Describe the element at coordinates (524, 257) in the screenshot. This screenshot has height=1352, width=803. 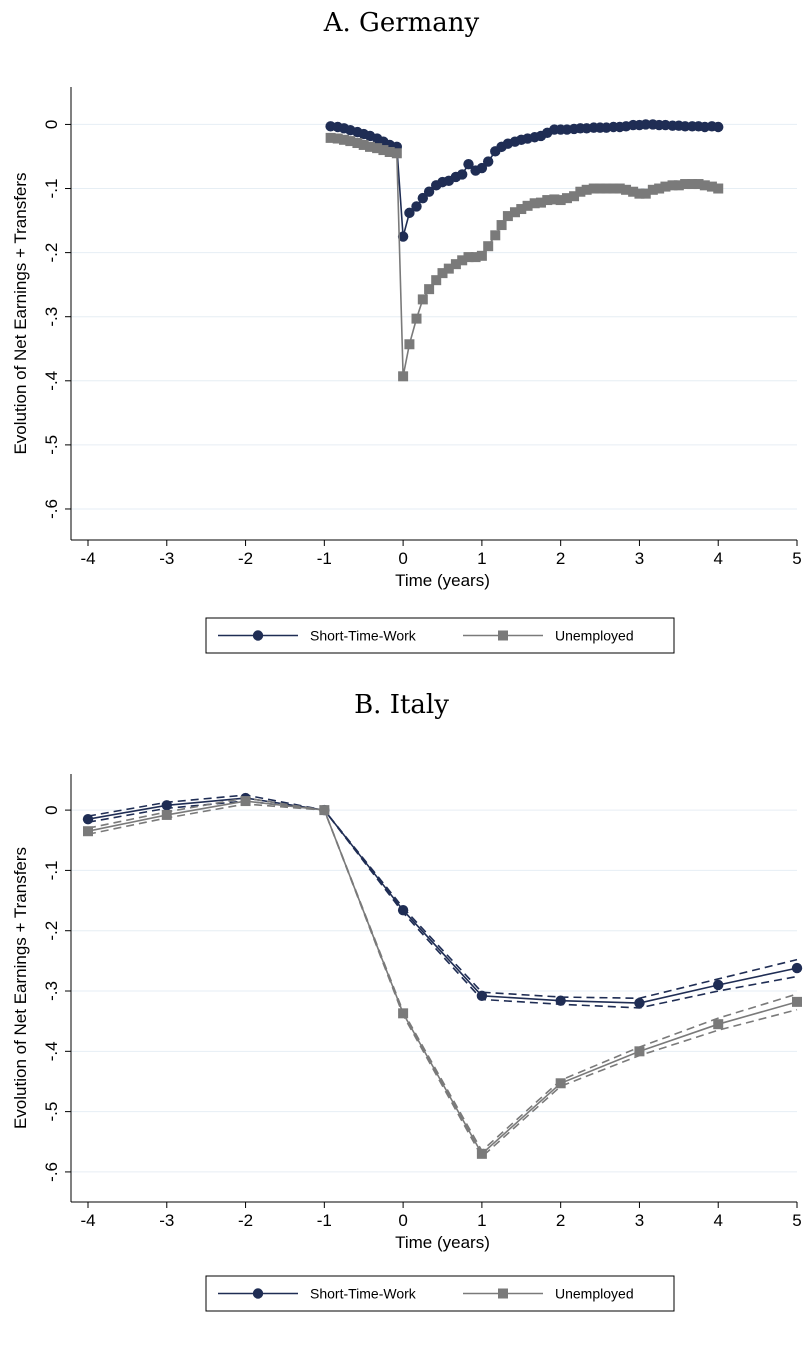
I see `series-1-line` at that location.